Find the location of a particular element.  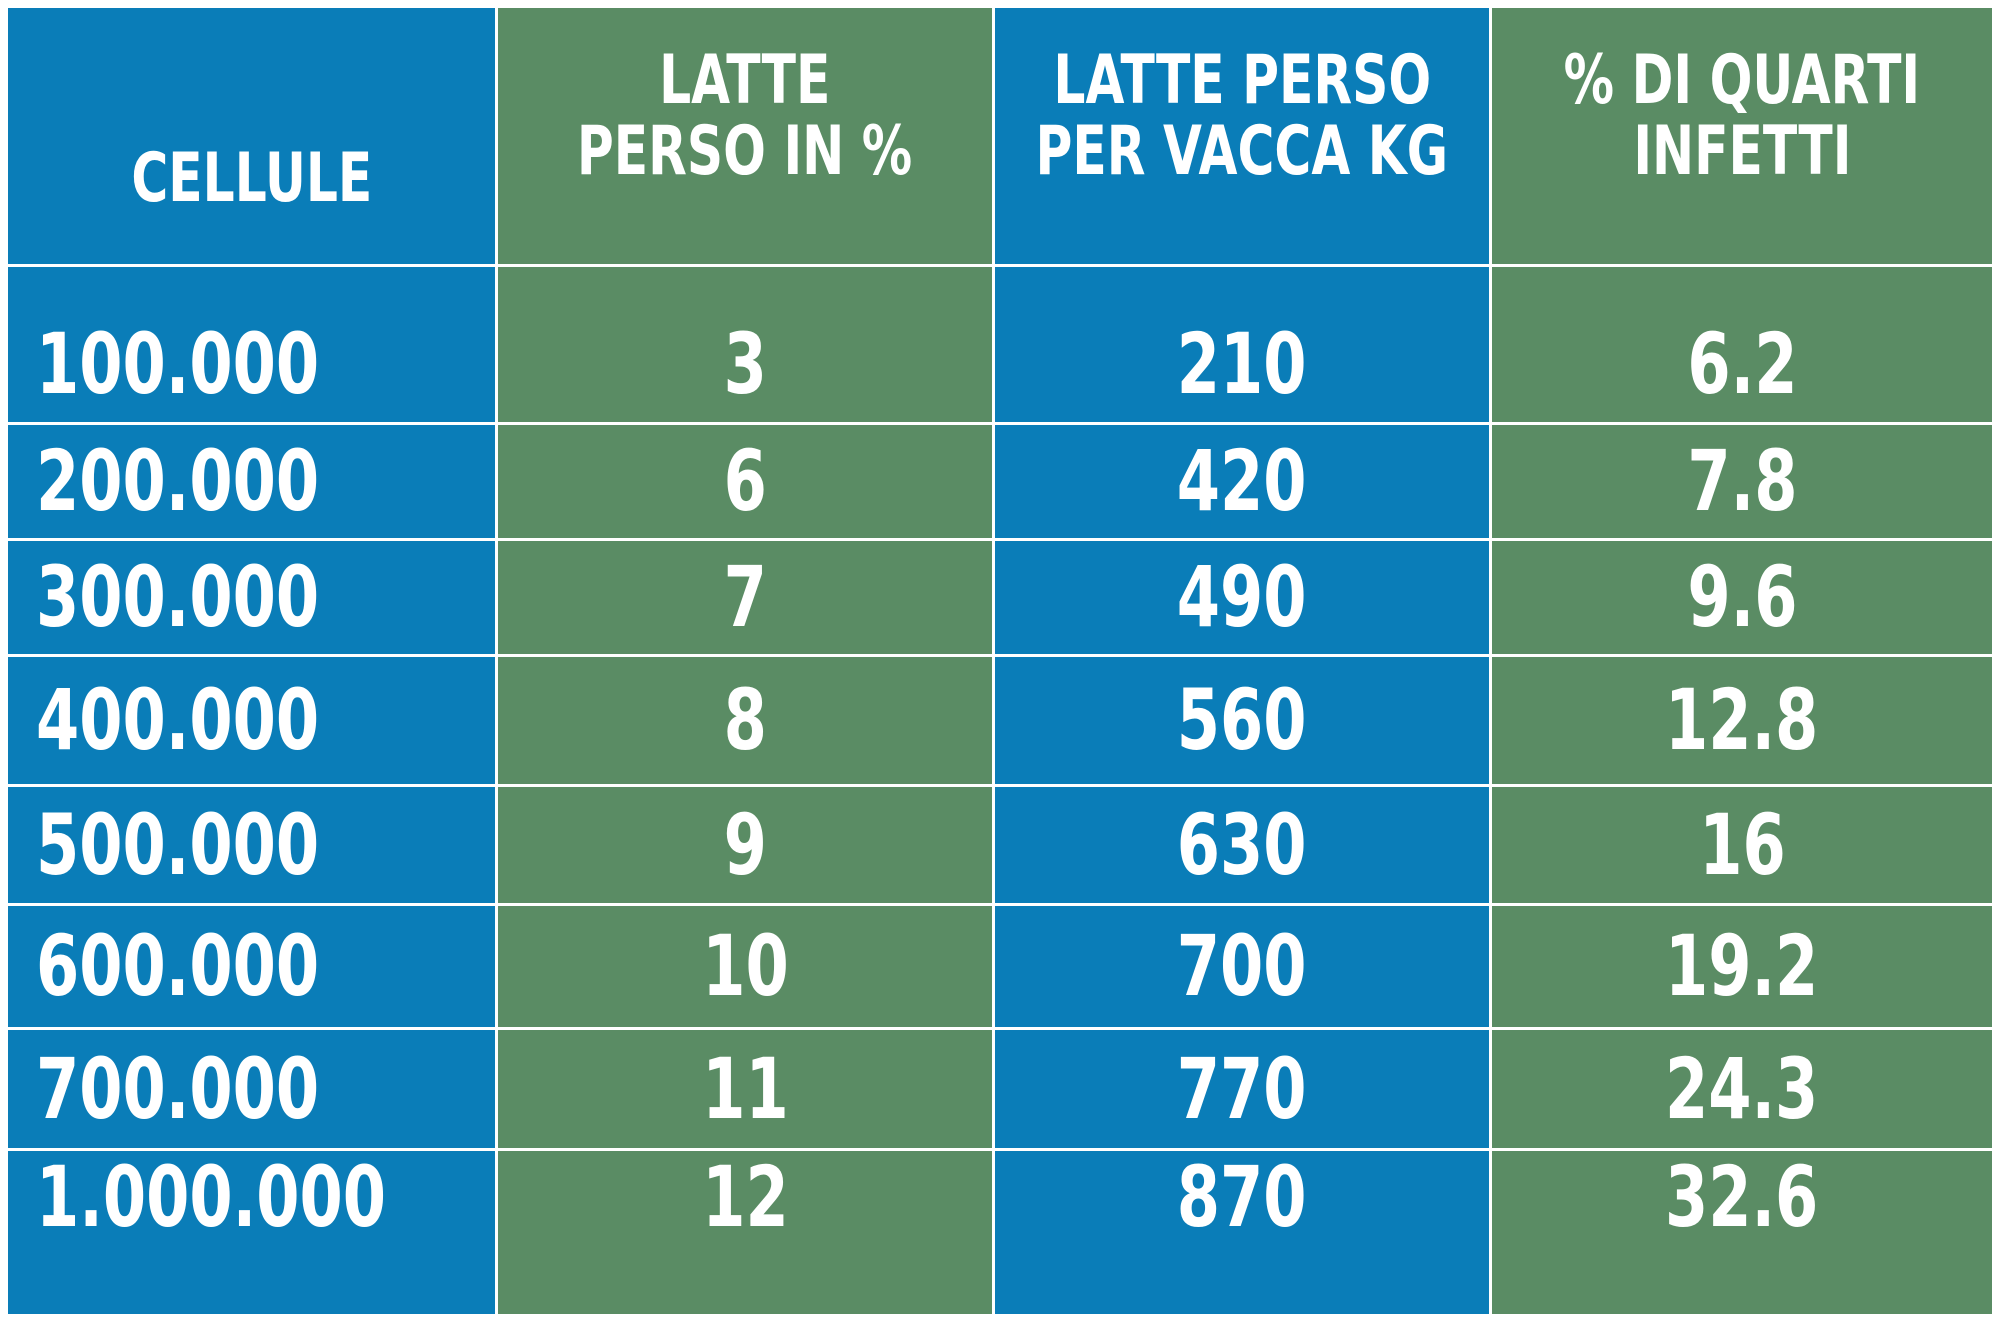

cell-text: 700.000 is located at coordinates (178, 1088).